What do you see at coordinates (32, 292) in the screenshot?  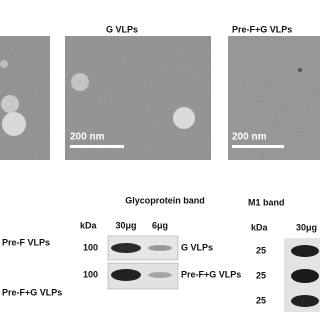 I see `row-label: Pre-F+G VLPs` at bounding box center [32, 292].